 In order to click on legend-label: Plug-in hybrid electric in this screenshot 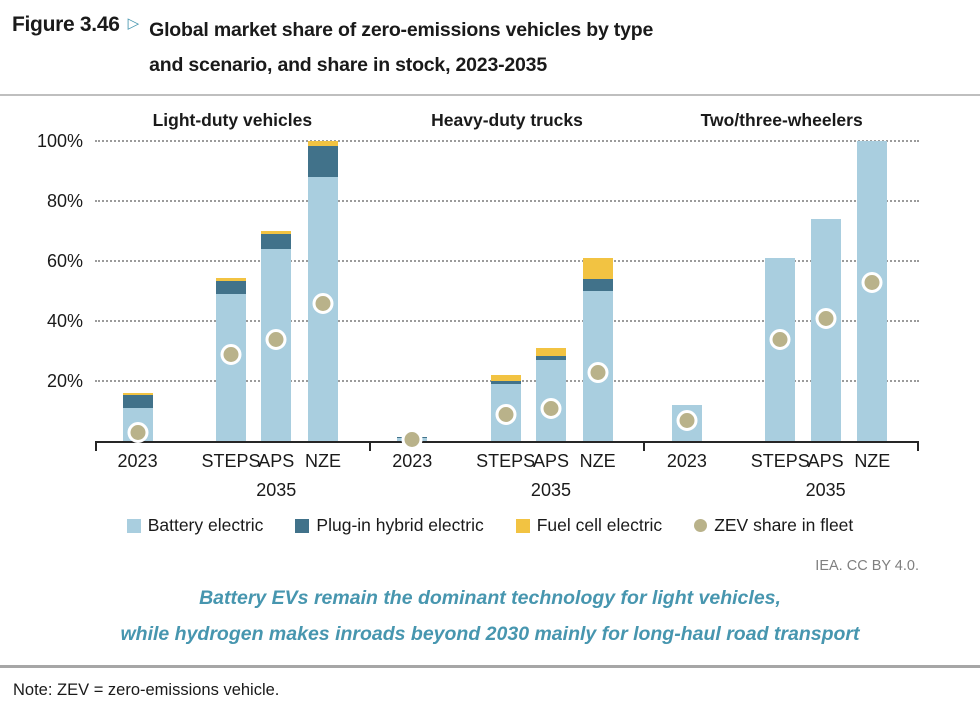, I will do `click(400, 525)`.